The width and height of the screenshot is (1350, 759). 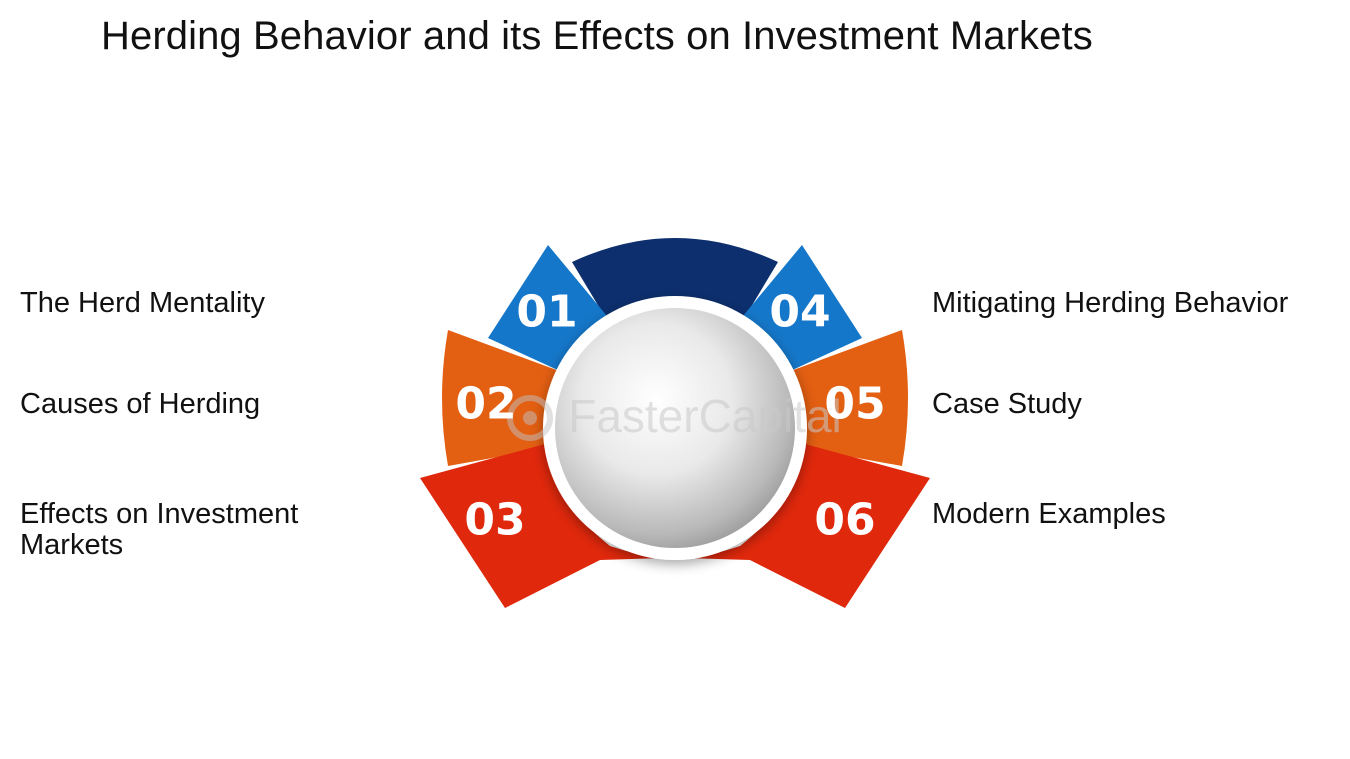 What do you see at coordinates (159, 529) in the screenshot?
I see `label-effects-on-markets: Effects on Investment Markets` at bounding box center [159, 529].